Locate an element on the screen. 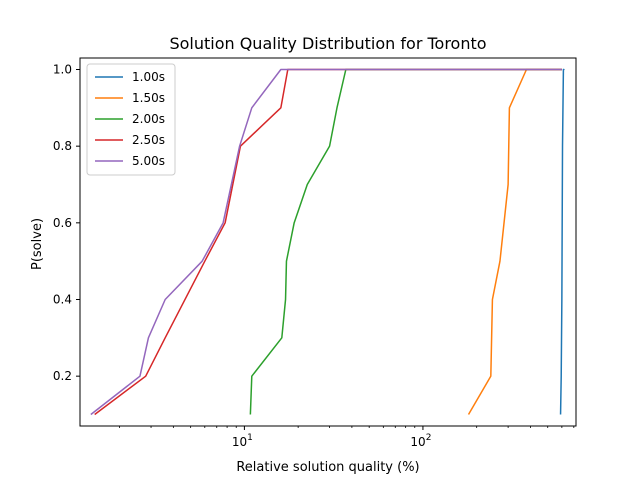  x-axis-label: Relative solution quality (%) is located at coordinates (327, 467).